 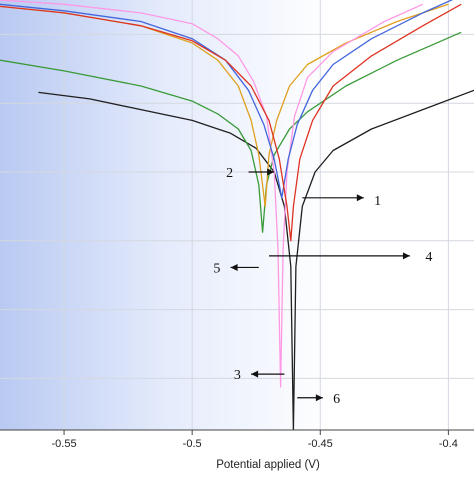 I want to click on annotation-6: 6, so click(x=318, y=399).